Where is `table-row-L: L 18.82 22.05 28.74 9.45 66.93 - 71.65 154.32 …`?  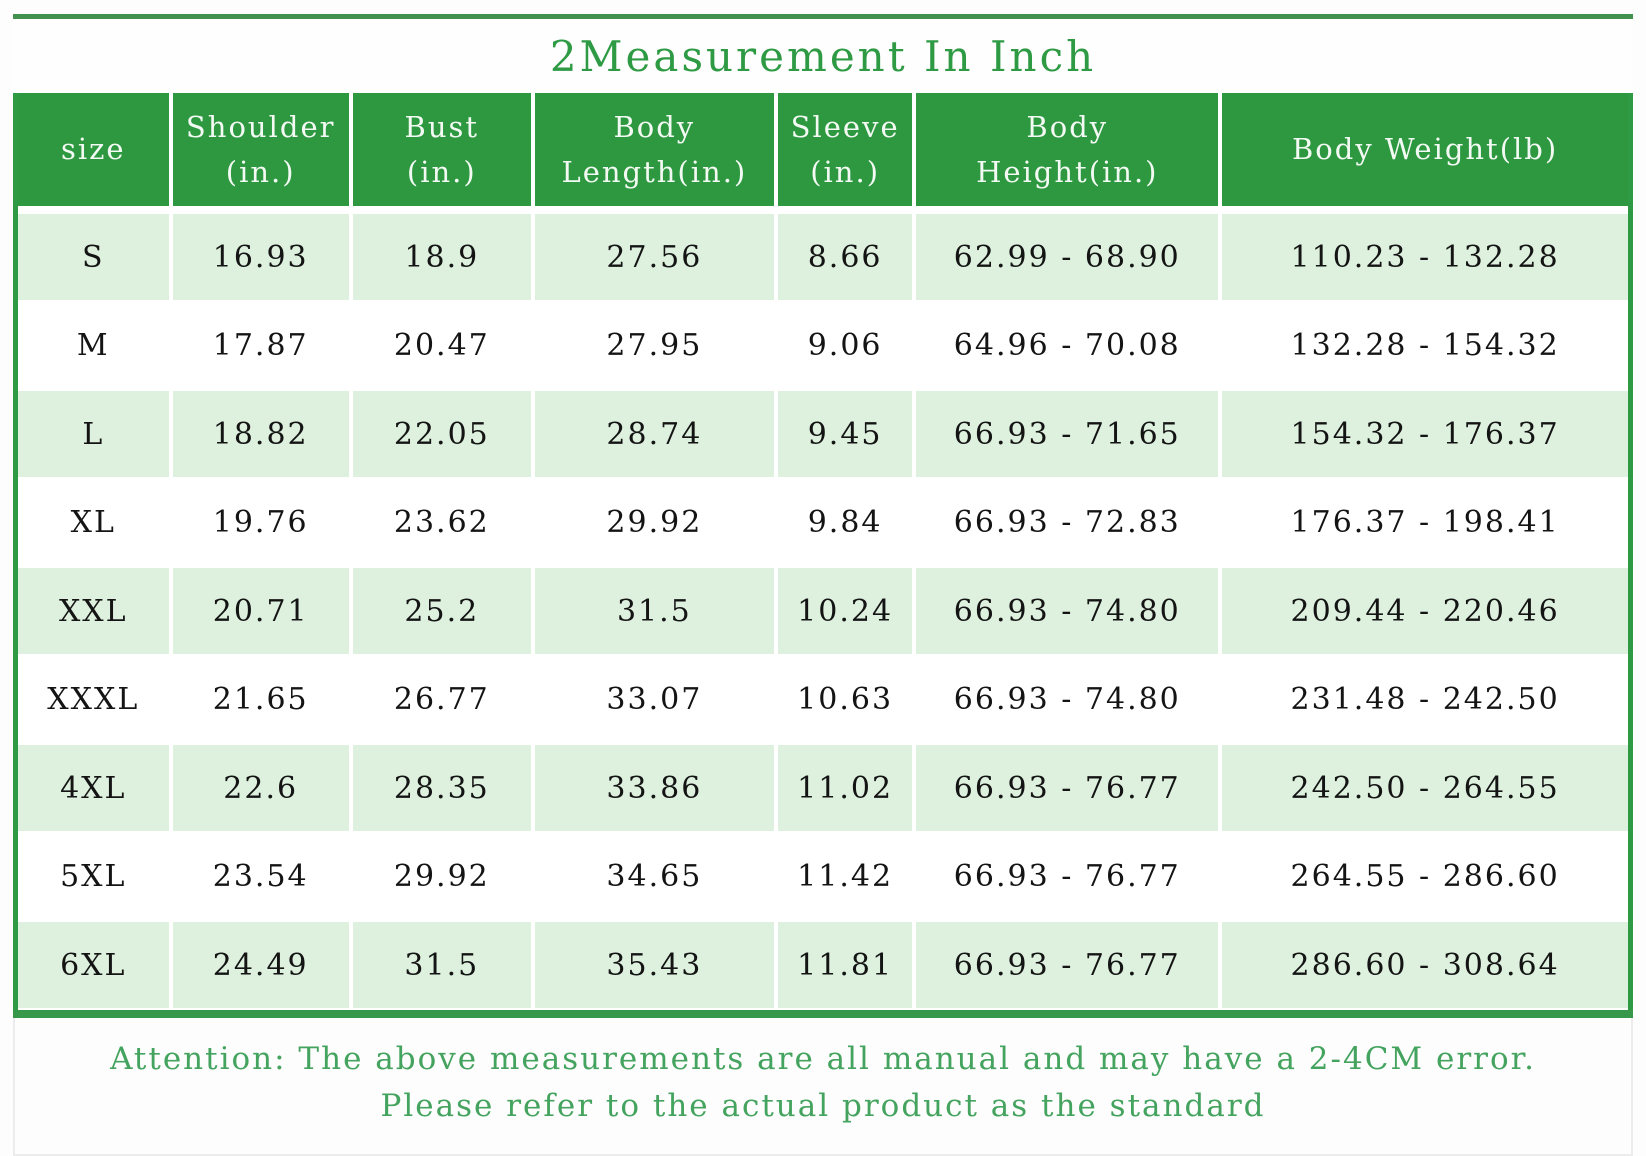 table-row-L: L 18.82 22.05 28.74 9.45 66.93 - 71.65 154.32 … is located at coordinates (823, 433).